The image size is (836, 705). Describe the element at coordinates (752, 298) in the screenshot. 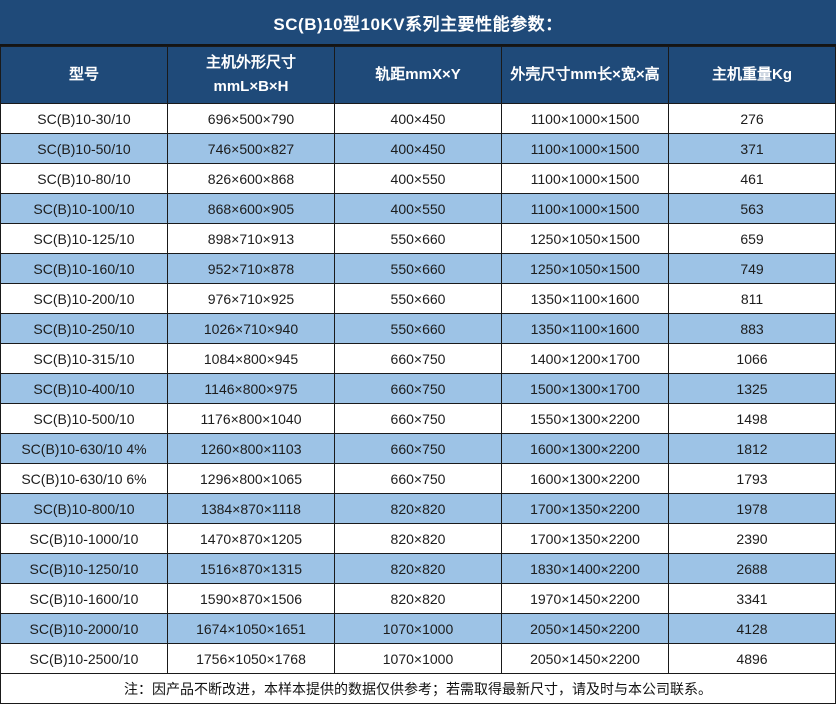

I see `cell-host-weight: 811` at that location.